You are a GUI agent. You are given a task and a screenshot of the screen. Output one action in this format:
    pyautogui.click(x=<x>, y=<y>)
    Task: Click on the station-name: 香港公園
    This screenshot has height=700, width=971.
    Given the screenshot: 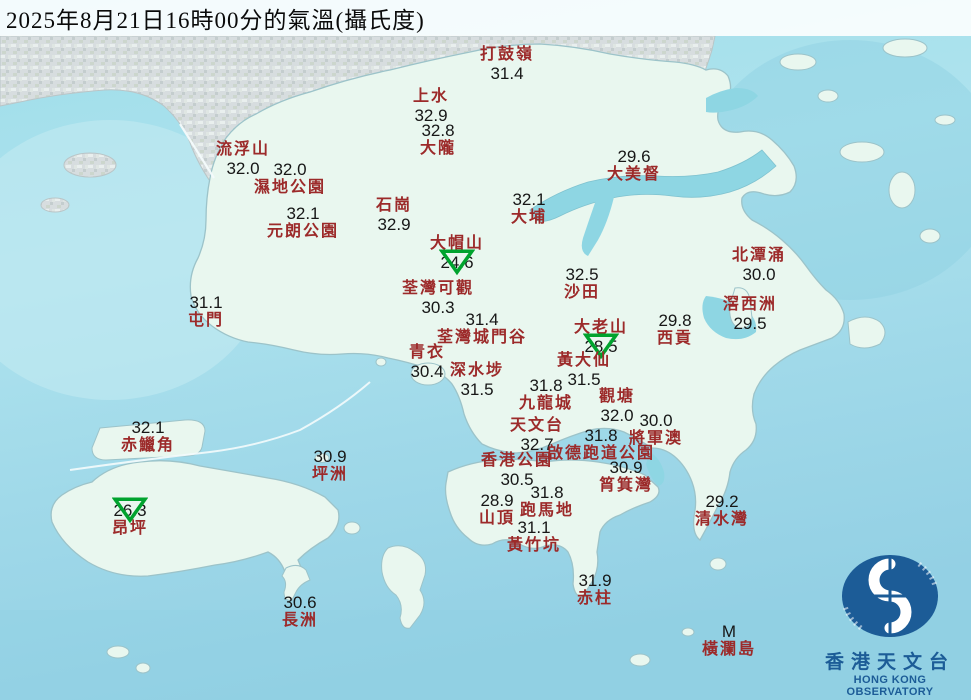 What is the action you would take?
    pyautogui.click(x=517, y=460)
    